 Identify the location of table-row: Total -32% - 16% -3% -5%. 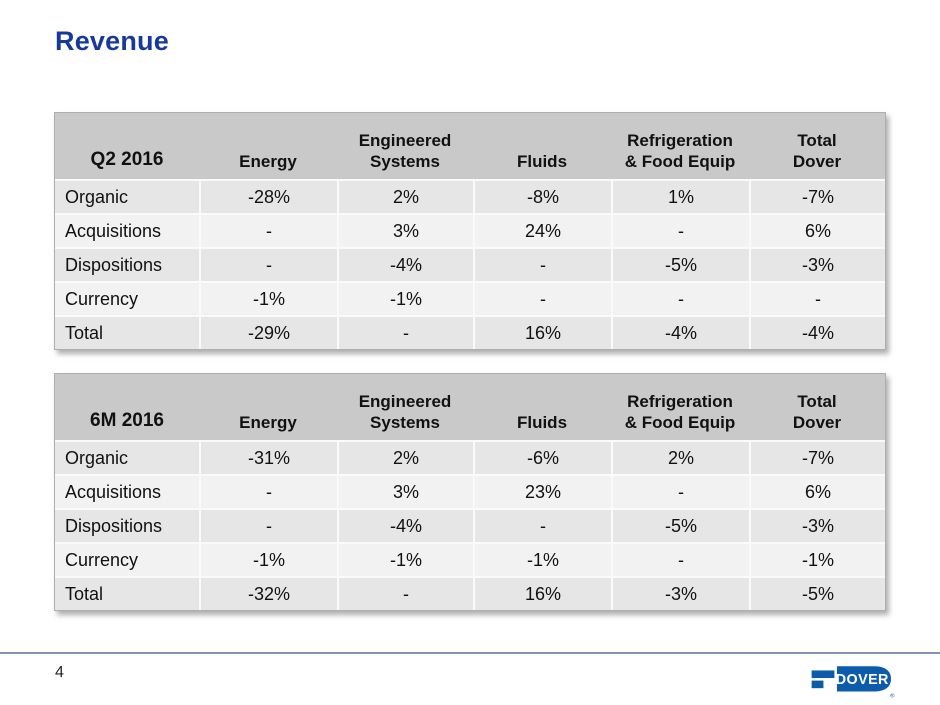
(470, 593).